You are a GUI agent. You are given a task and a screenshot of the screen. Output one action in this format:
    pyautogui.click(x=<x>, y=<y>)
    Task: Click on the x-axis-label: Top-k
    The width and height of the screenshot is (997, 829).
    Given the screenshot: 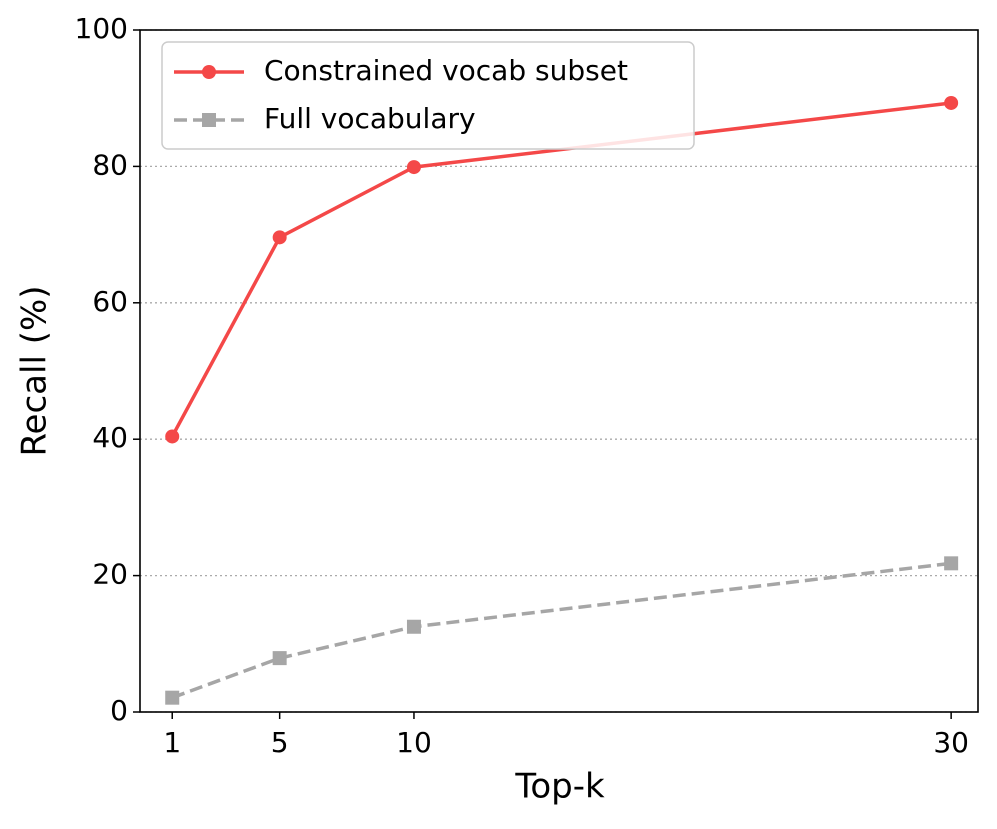 What is the action you would take?
    pyautogui.click(x=559, y=787)
    